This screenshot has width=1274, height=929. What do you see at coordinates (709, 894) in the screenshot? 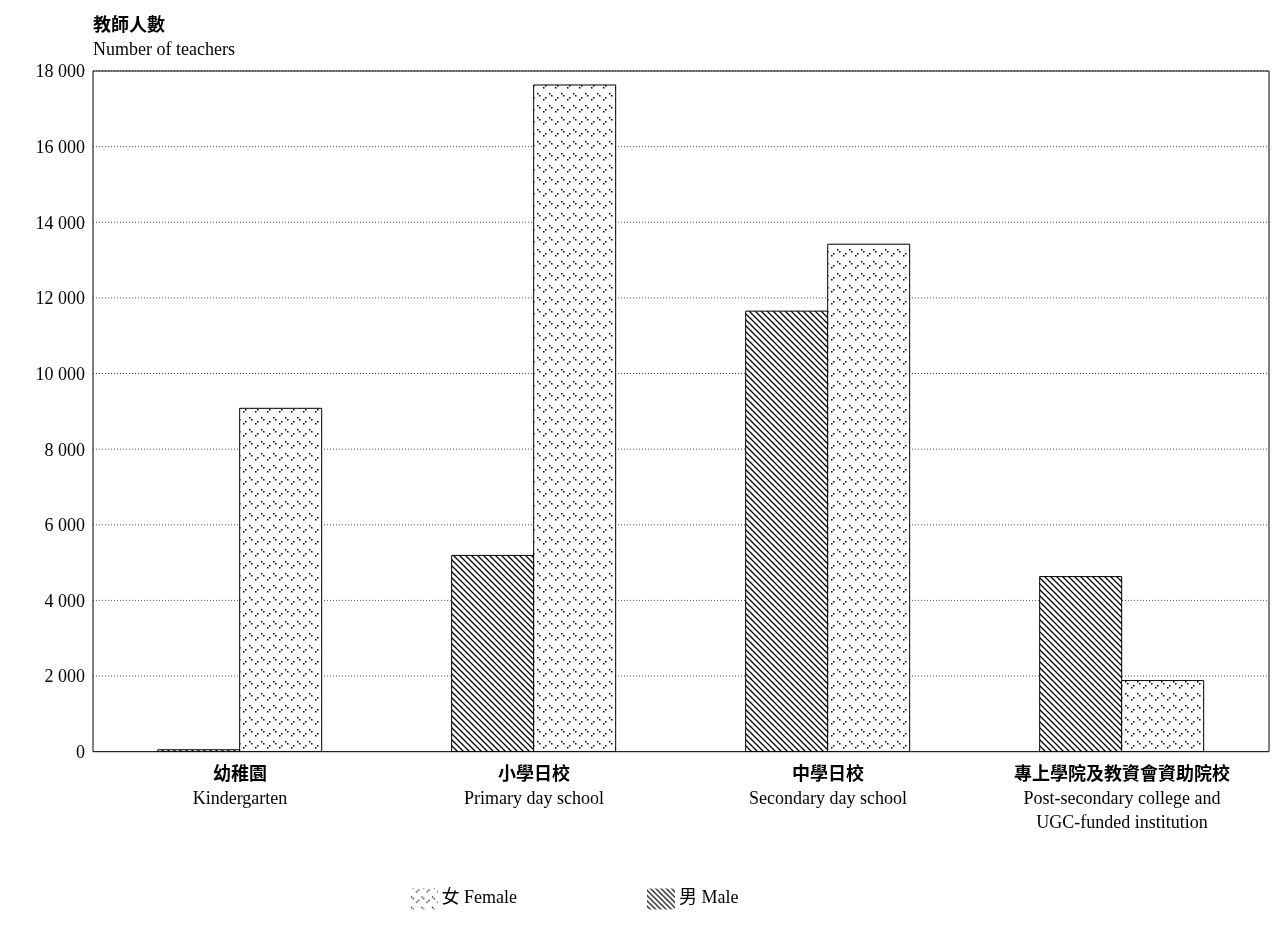
I see `legend-label: 男 Male` at bounding box center [709, 894].